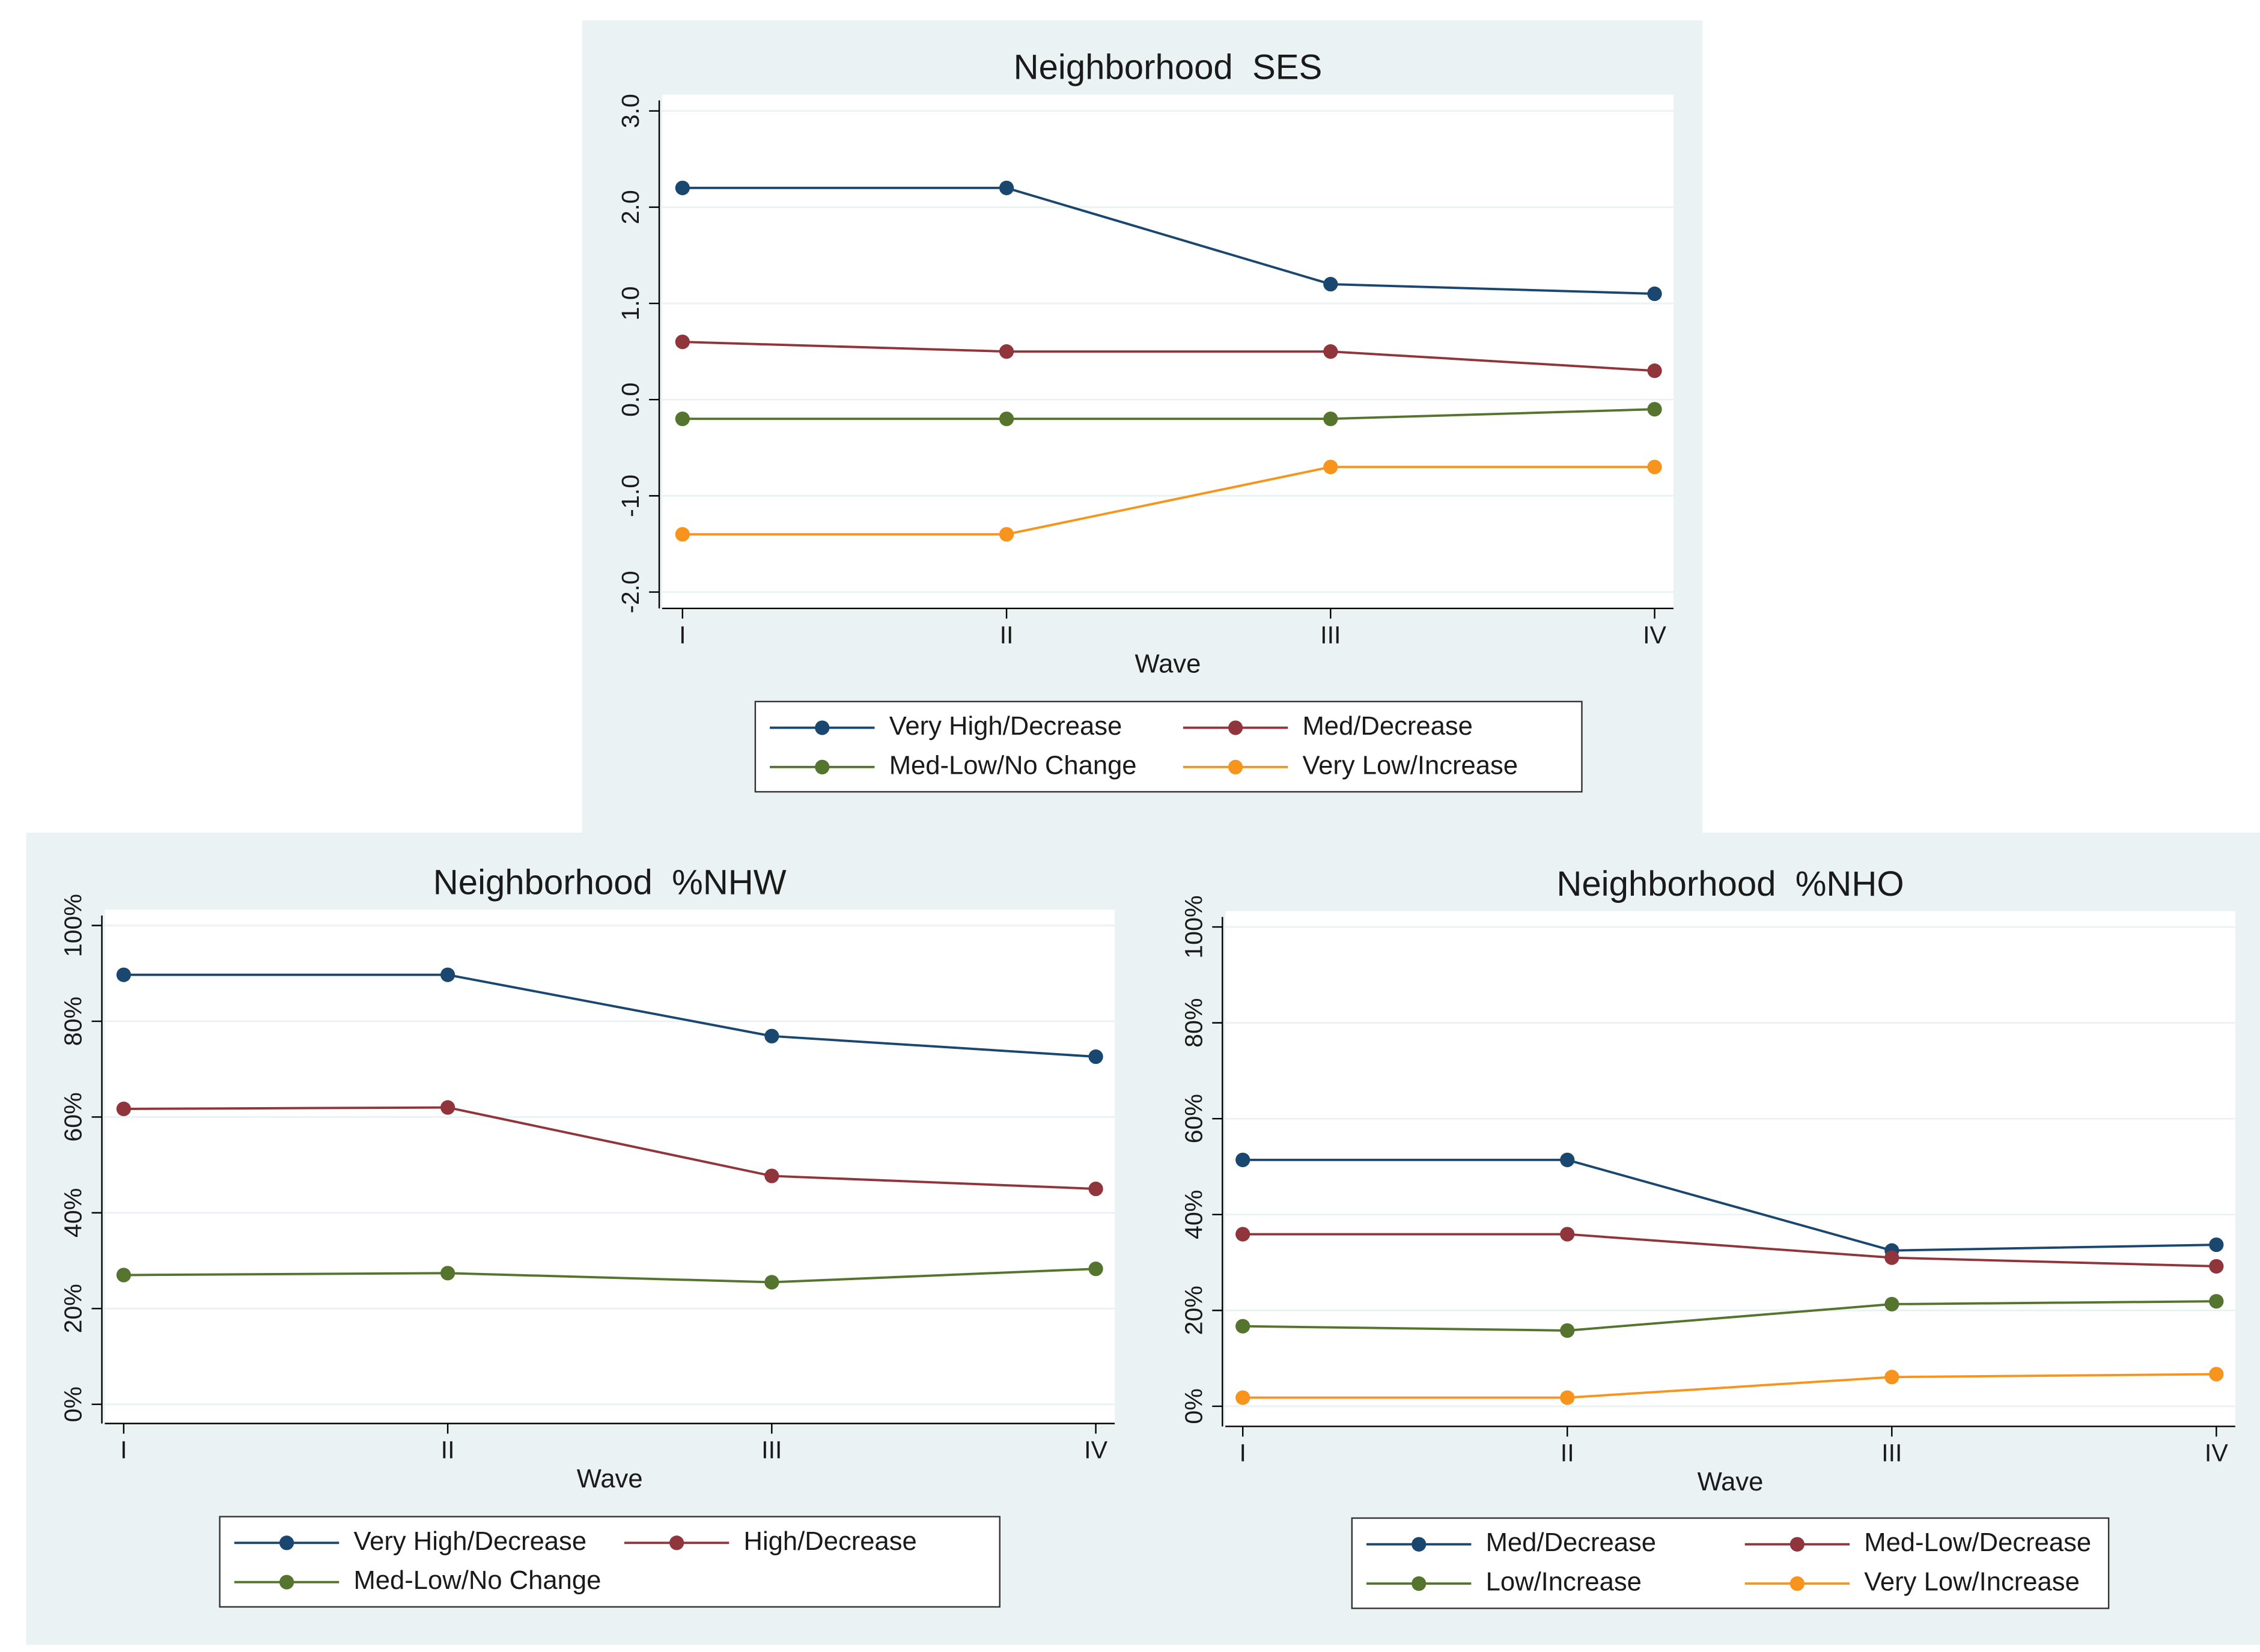  I want to click on legend-label: Low/Increase, so click(1564, 1582).